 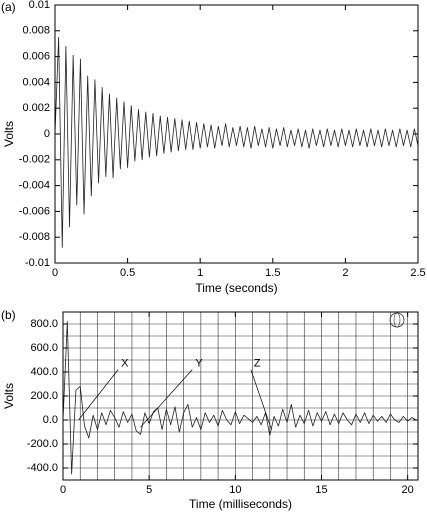 I want to click on y-tick-label: -400.0, so click(x=42, y=468).